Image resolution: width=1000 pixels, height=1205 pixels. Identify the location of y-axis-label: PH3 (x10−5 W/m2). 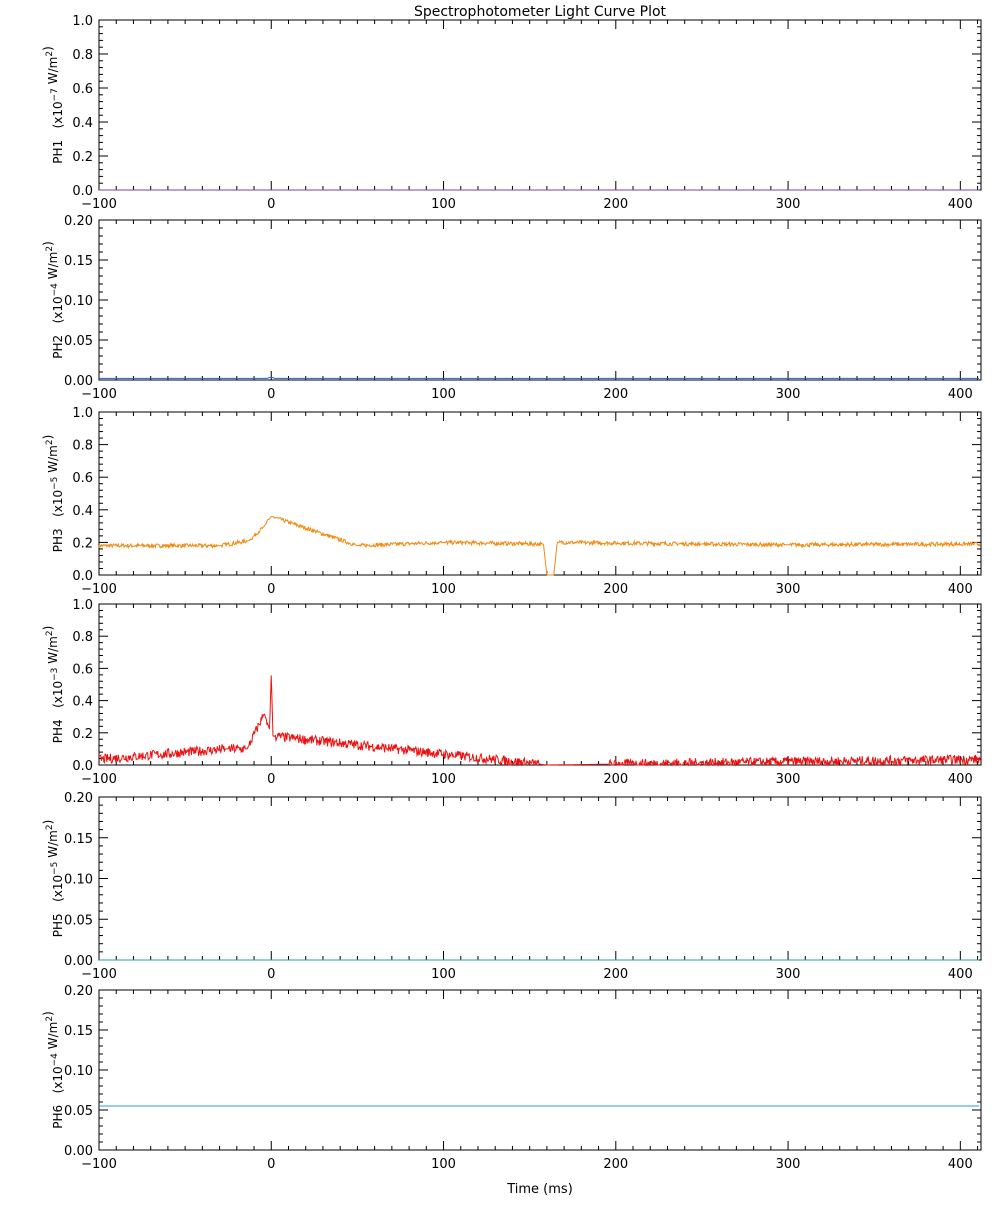
(53, 494).